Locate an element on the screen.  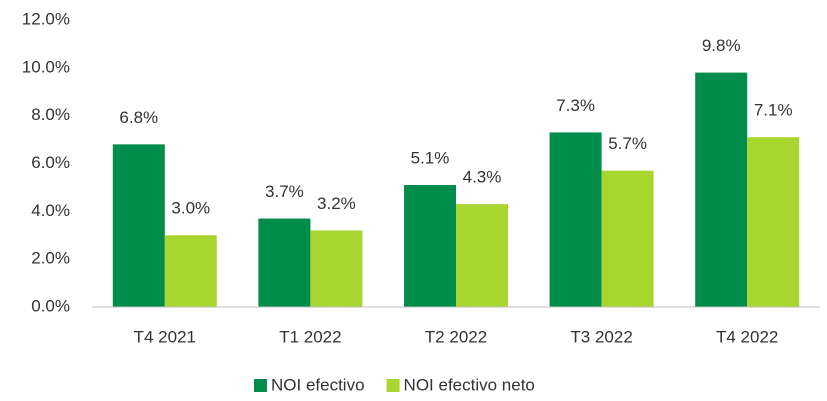
x-tick-label: T4 2021 is located at coordinates (165, 336).